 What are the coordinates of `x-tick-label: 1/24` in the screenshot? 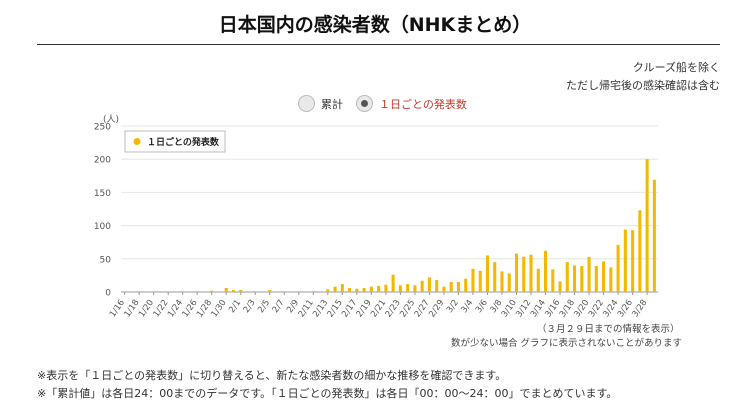 It's located at (175, 308).